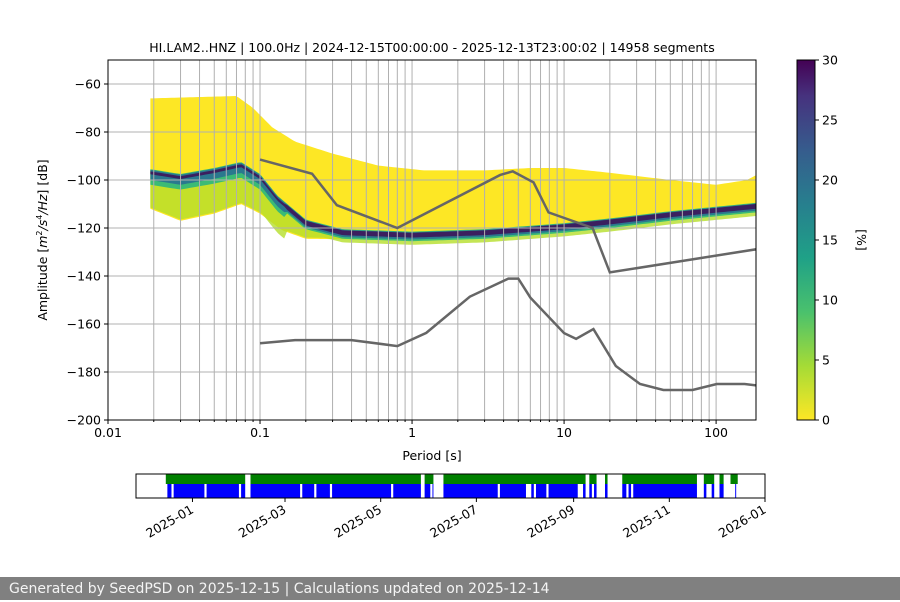  Describe the element at coordinates (564, 432) in the screenshot. I see `x-tick-label: 10` at that location.